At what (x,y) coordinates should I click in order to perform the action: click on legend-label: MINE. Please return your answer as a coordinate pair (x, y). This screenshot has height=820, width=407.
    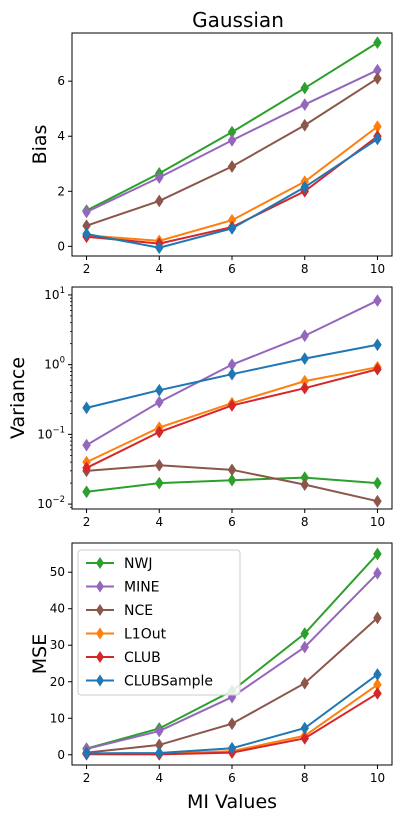
    Looking at the image, I should click on (142, 588).